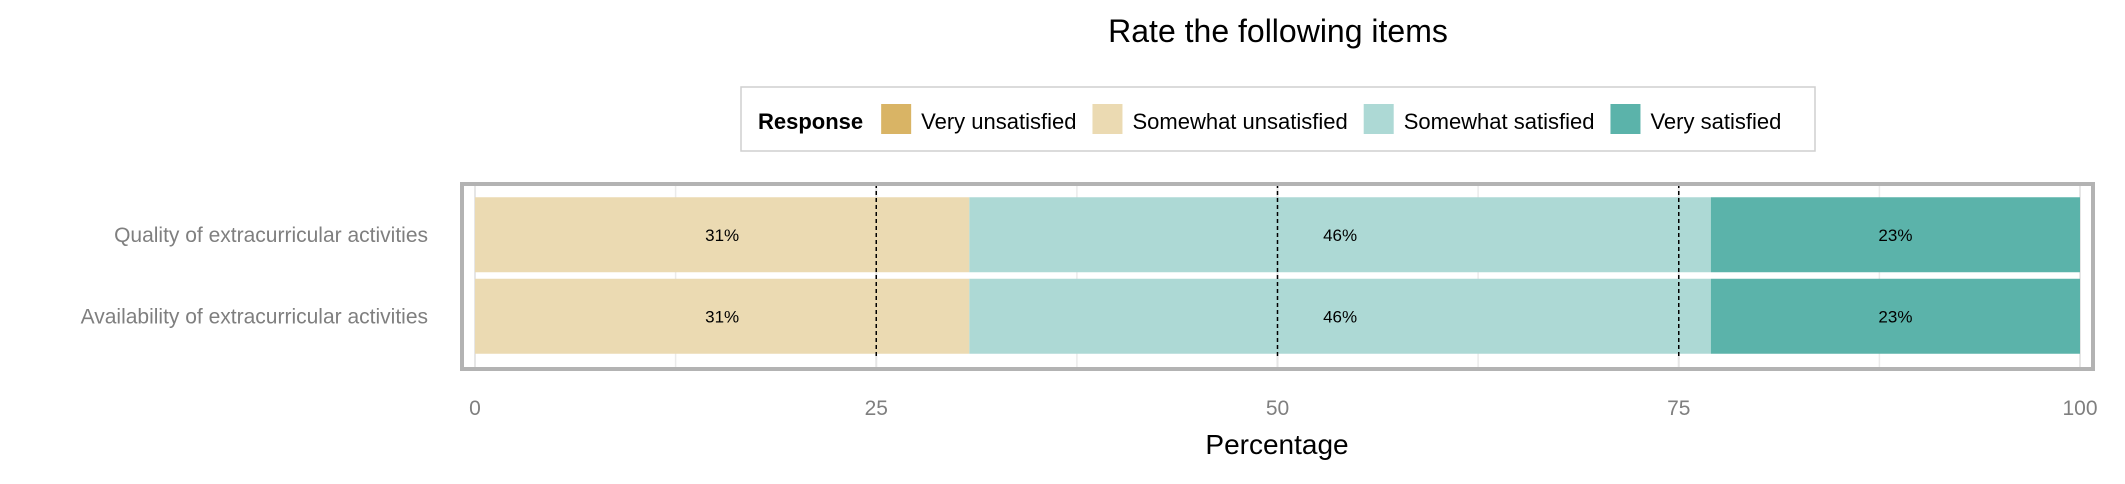  I want to click on legend-entry: Somewhat unsatisfied, so click(1220, 119).